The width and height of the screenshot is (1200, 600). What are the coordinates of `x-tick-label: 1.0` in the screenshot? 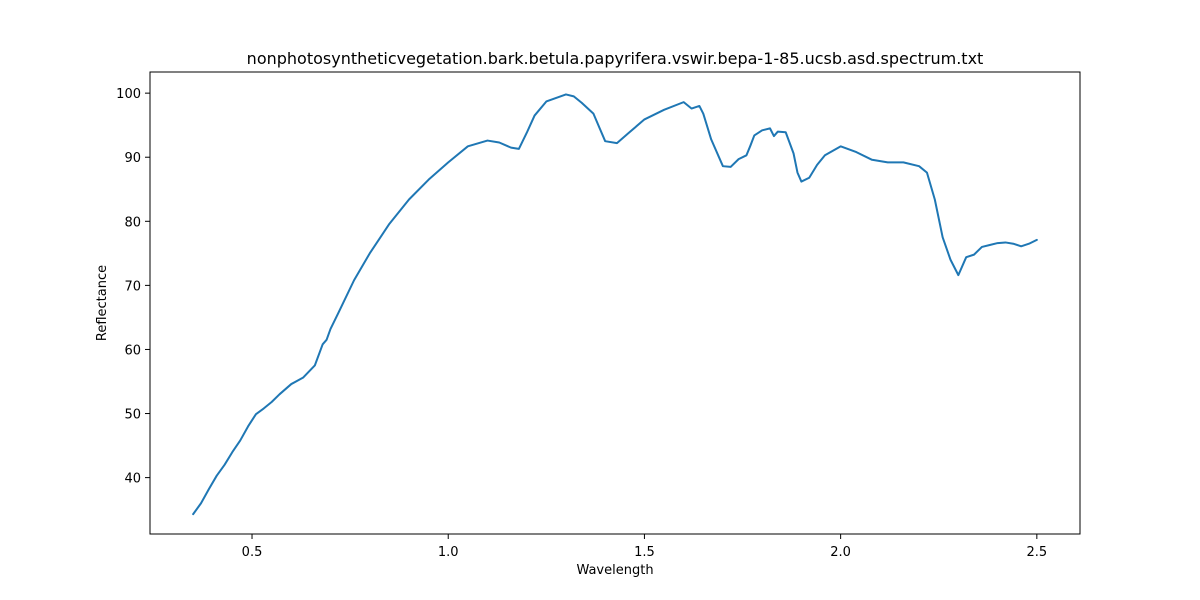 It's located at (448, 552).